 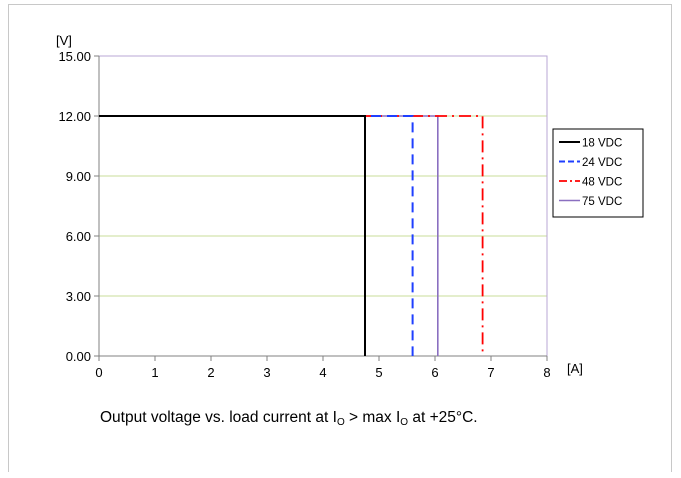 I want to click on x-tick-label: 4, so click(x=322, y=372).